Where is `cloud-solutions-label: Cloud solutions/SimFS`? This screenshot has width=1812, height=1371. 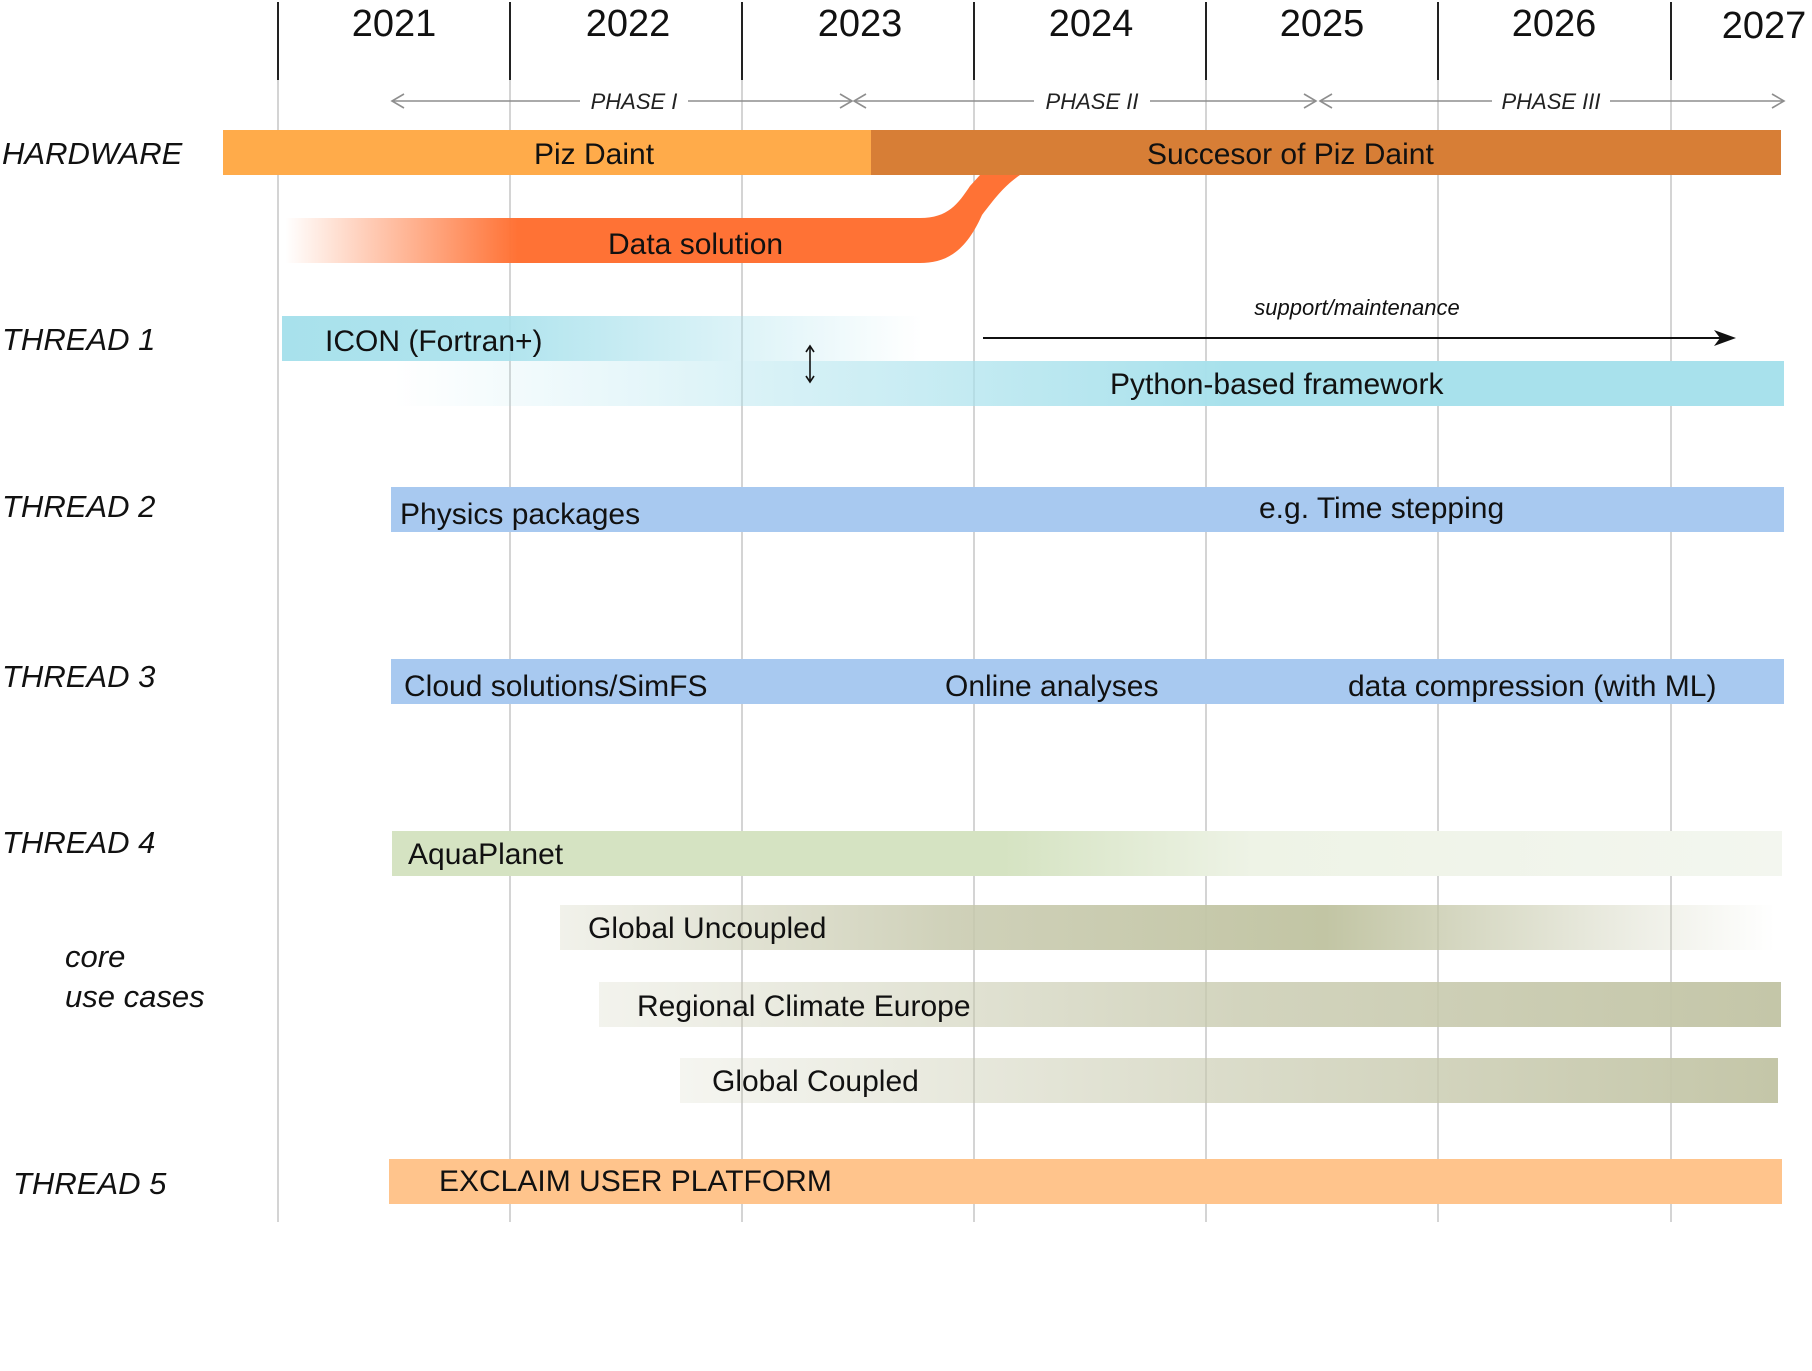 cloud-solutions-label: Cloud solutions/SimFS is located at coordinates (555, 686).